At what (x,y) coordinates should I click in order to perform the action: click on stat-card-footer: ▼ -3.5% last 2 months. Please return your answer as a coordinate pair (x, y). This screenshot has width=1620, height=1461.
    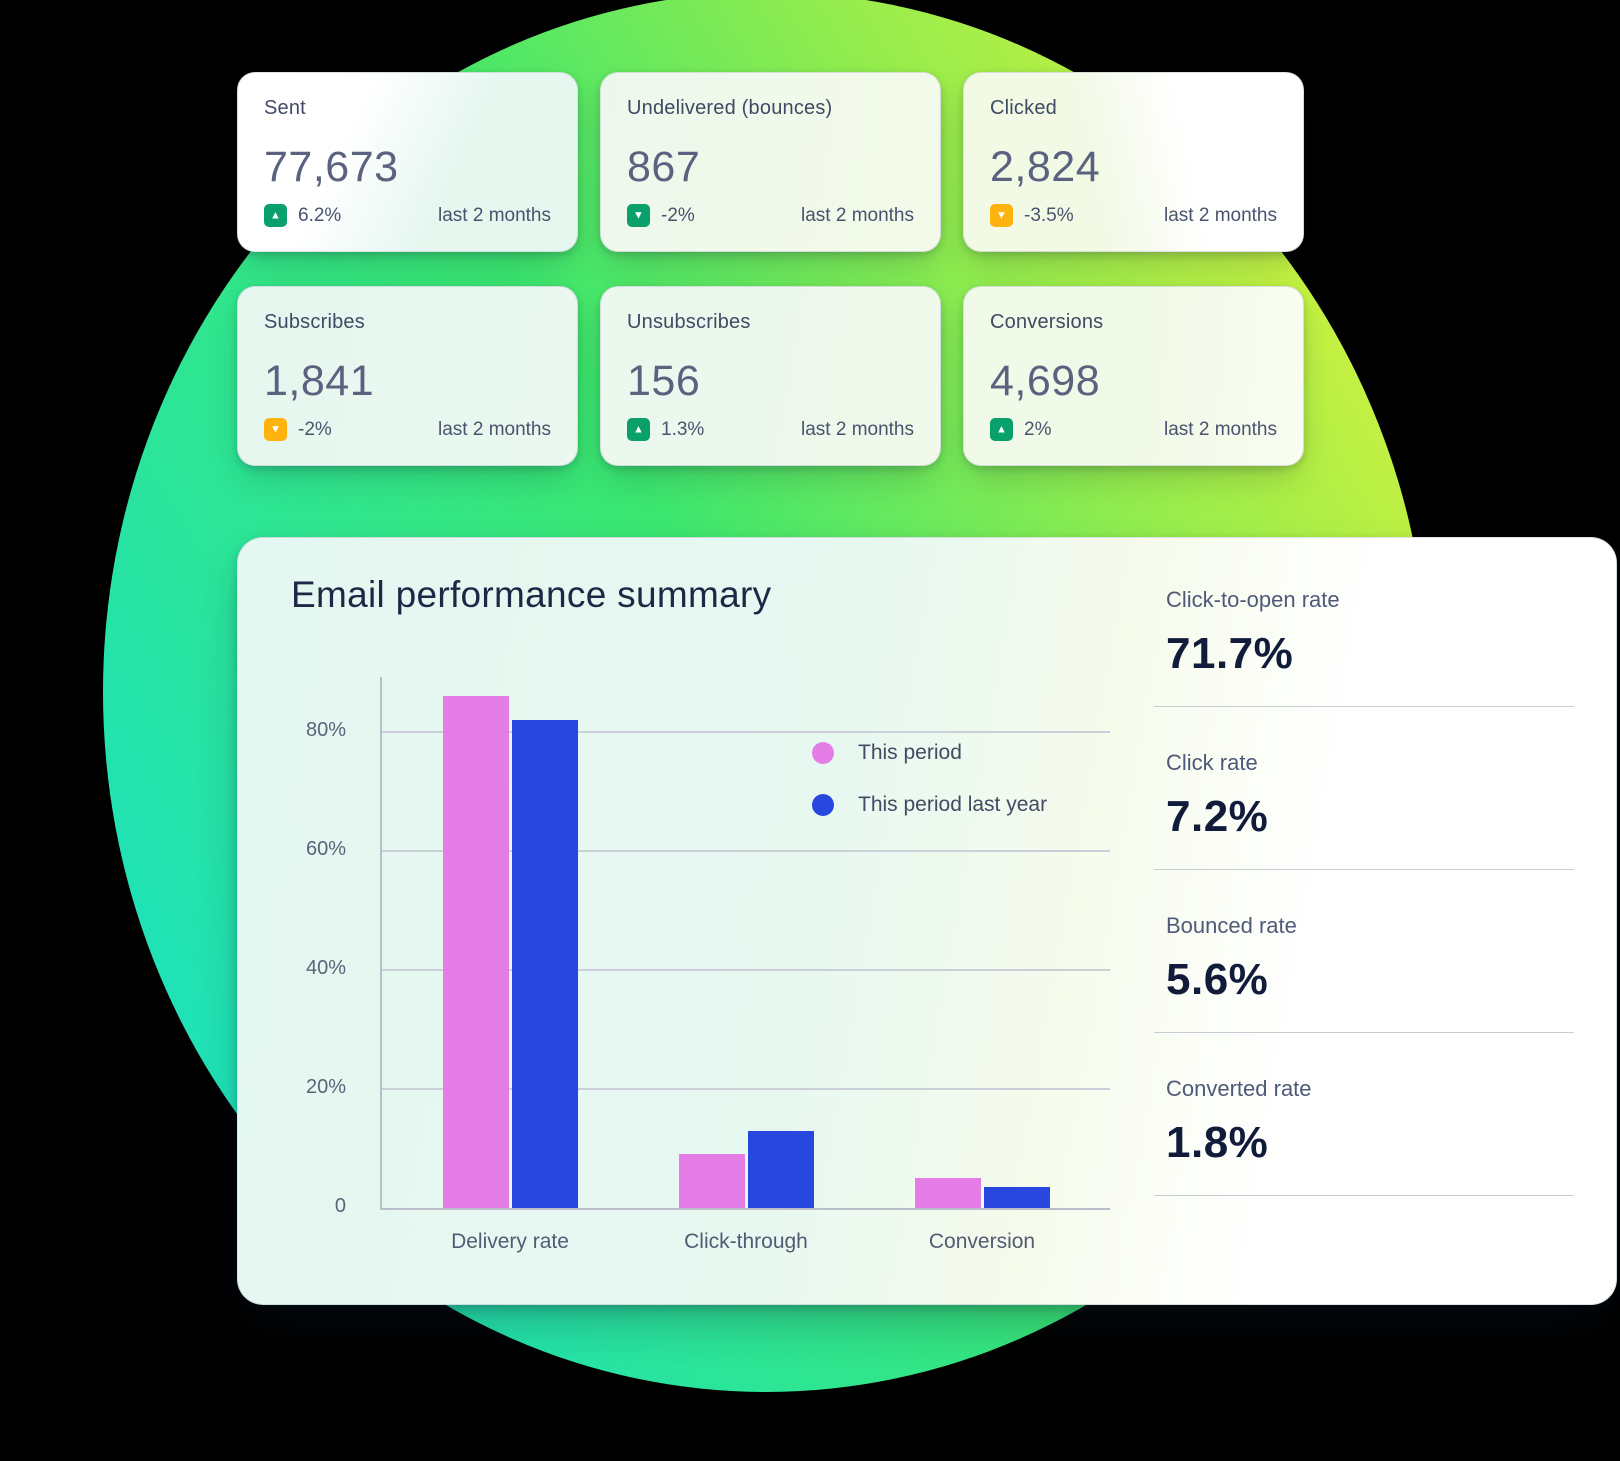
    Looking at the image, I should click on (1133, 215).